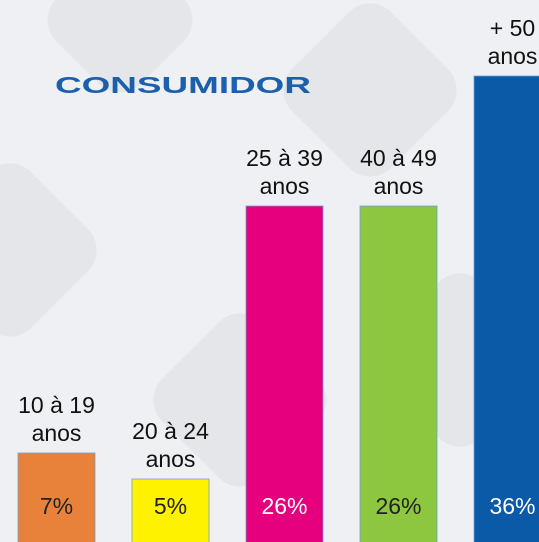 This screenshot has height=542, width=539. What do you see at coordinates (284, 172) in the screenshot?
I see `category-label: 25 à 39 anos` at bounding box center [284, 172].